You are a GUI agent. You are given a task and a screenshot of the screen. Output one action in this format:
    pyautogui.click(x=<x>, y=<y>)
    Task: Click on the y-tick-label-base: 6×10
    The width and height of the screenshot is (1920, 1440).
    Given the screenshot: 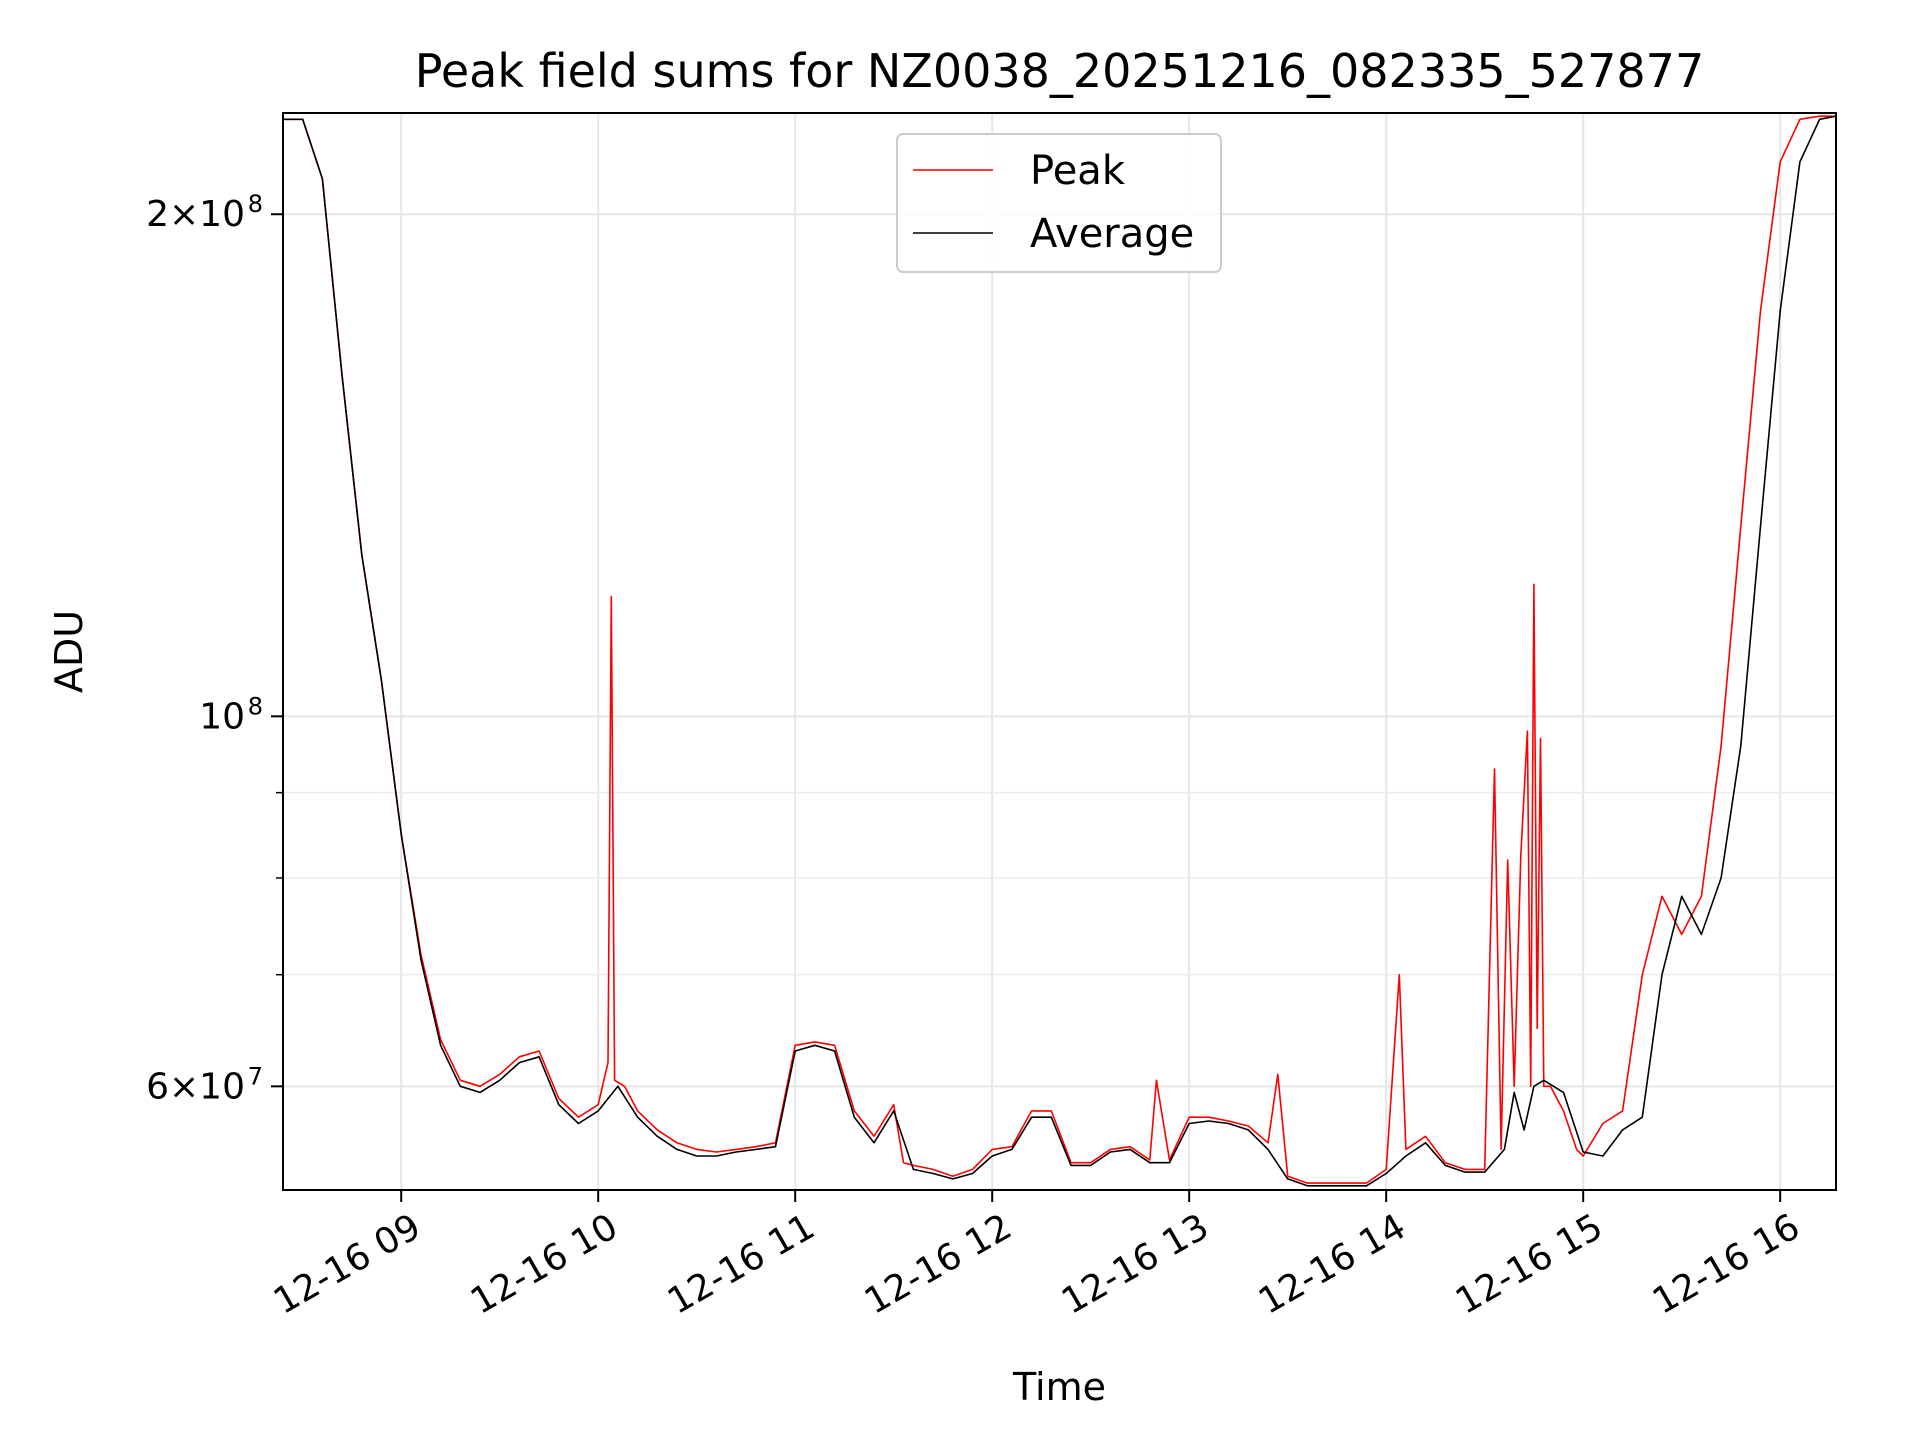 What is the action you would take?
    pyautogui.click(x=195, y=1086)
    